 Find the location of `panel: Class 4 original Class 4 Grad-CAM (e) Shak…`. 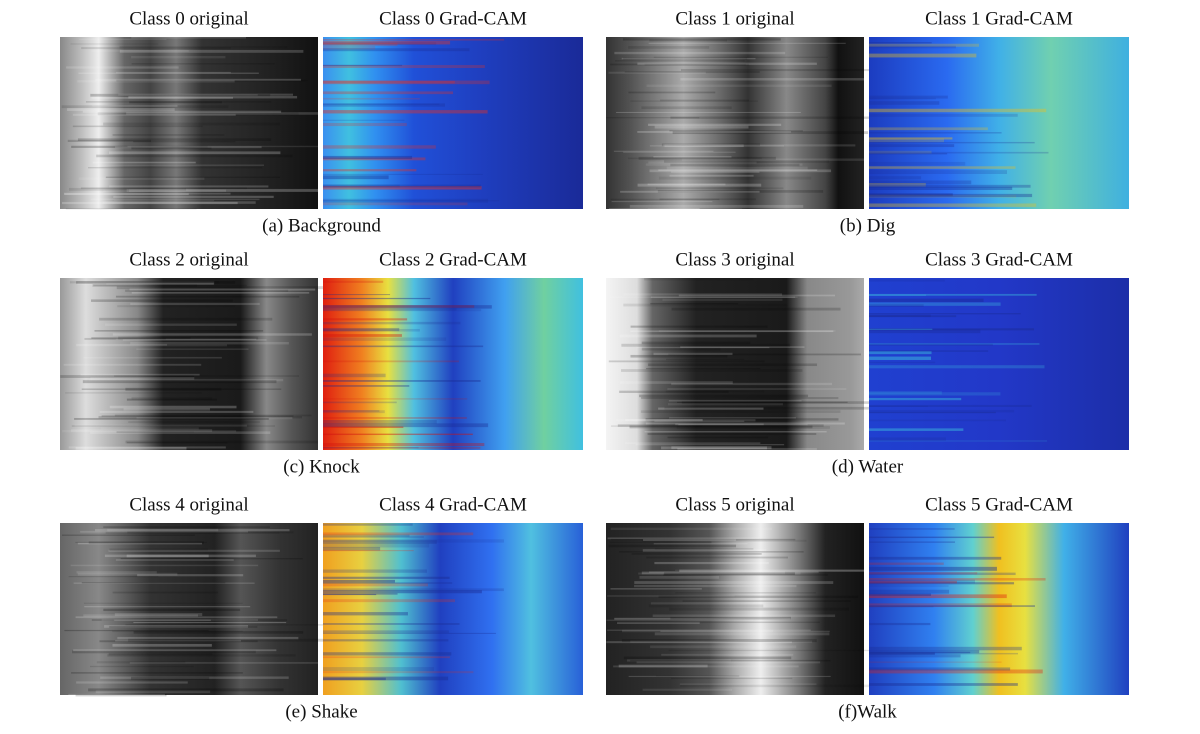

panel: Class 4 original Class 4 Grad-CAM (e) Shak… is located at coordinates (321, 608).